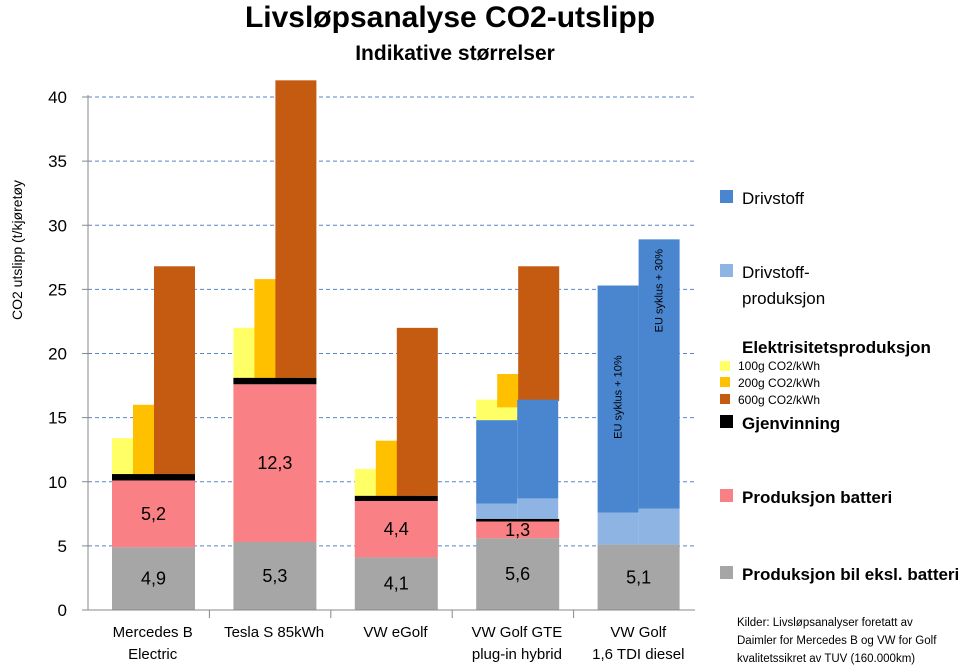  What do you see at coordinates (726, 421) in the screenshot?
I see `legend-swatch-gjenvinning` at bounding box center [726, 421].